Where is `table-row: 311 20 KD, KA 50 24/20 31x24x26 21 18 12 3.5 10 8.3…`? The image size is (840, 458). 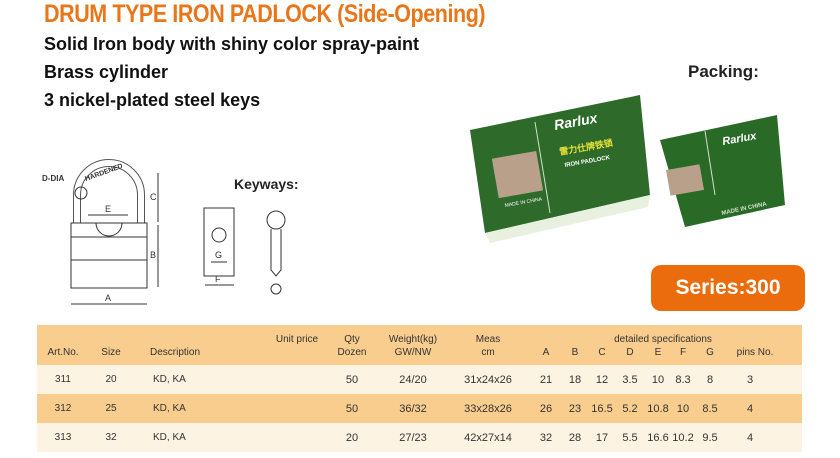 table-row: 311 20 KD, KA 50 24/20 31x24x26 21 18 12 3.5 10 8.3… is located at coordinates (419, 379).